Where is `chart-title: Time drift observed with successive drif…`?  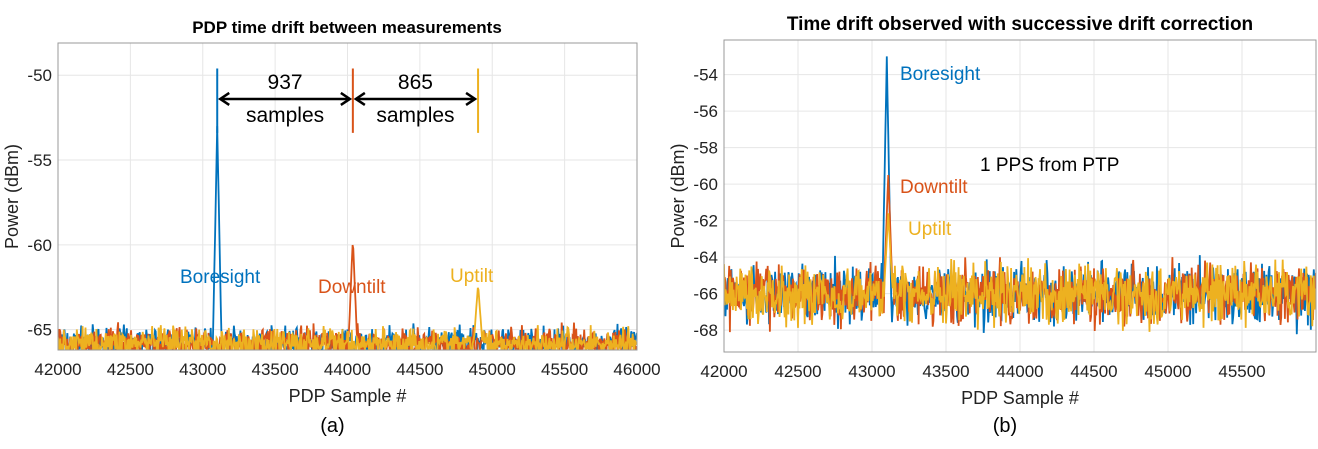 chart-title: Time drift observed with successive drif… is located at coordinates (1020, 24).